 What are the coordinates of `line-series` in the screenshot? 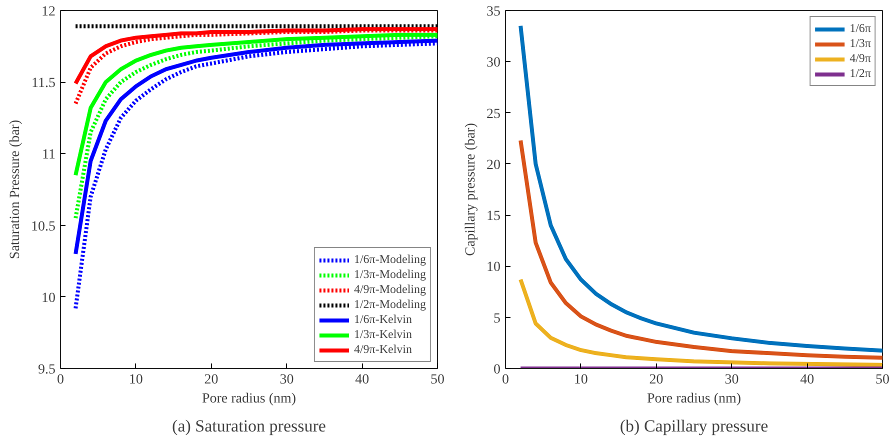 It's located at (700, 322).